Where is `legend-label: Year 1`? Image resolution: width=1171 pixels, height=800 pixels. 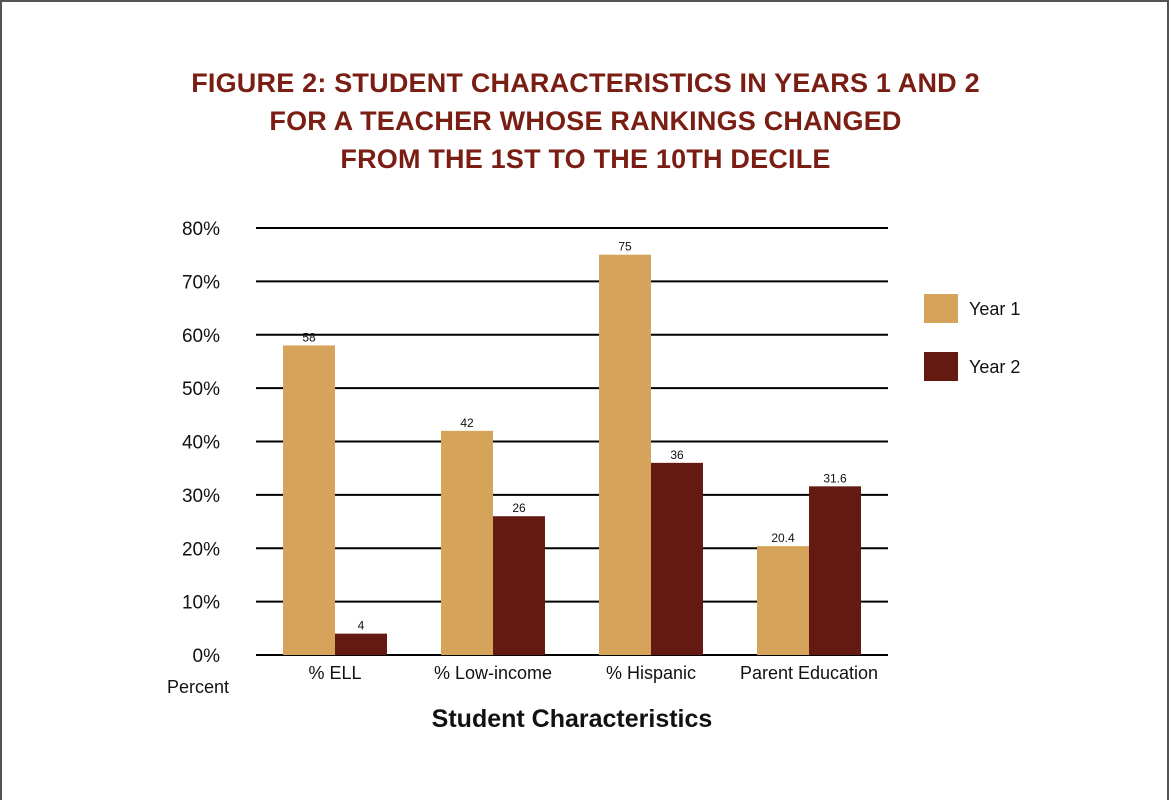
legend-label: Year 1 is located at coordinates (994, 309).